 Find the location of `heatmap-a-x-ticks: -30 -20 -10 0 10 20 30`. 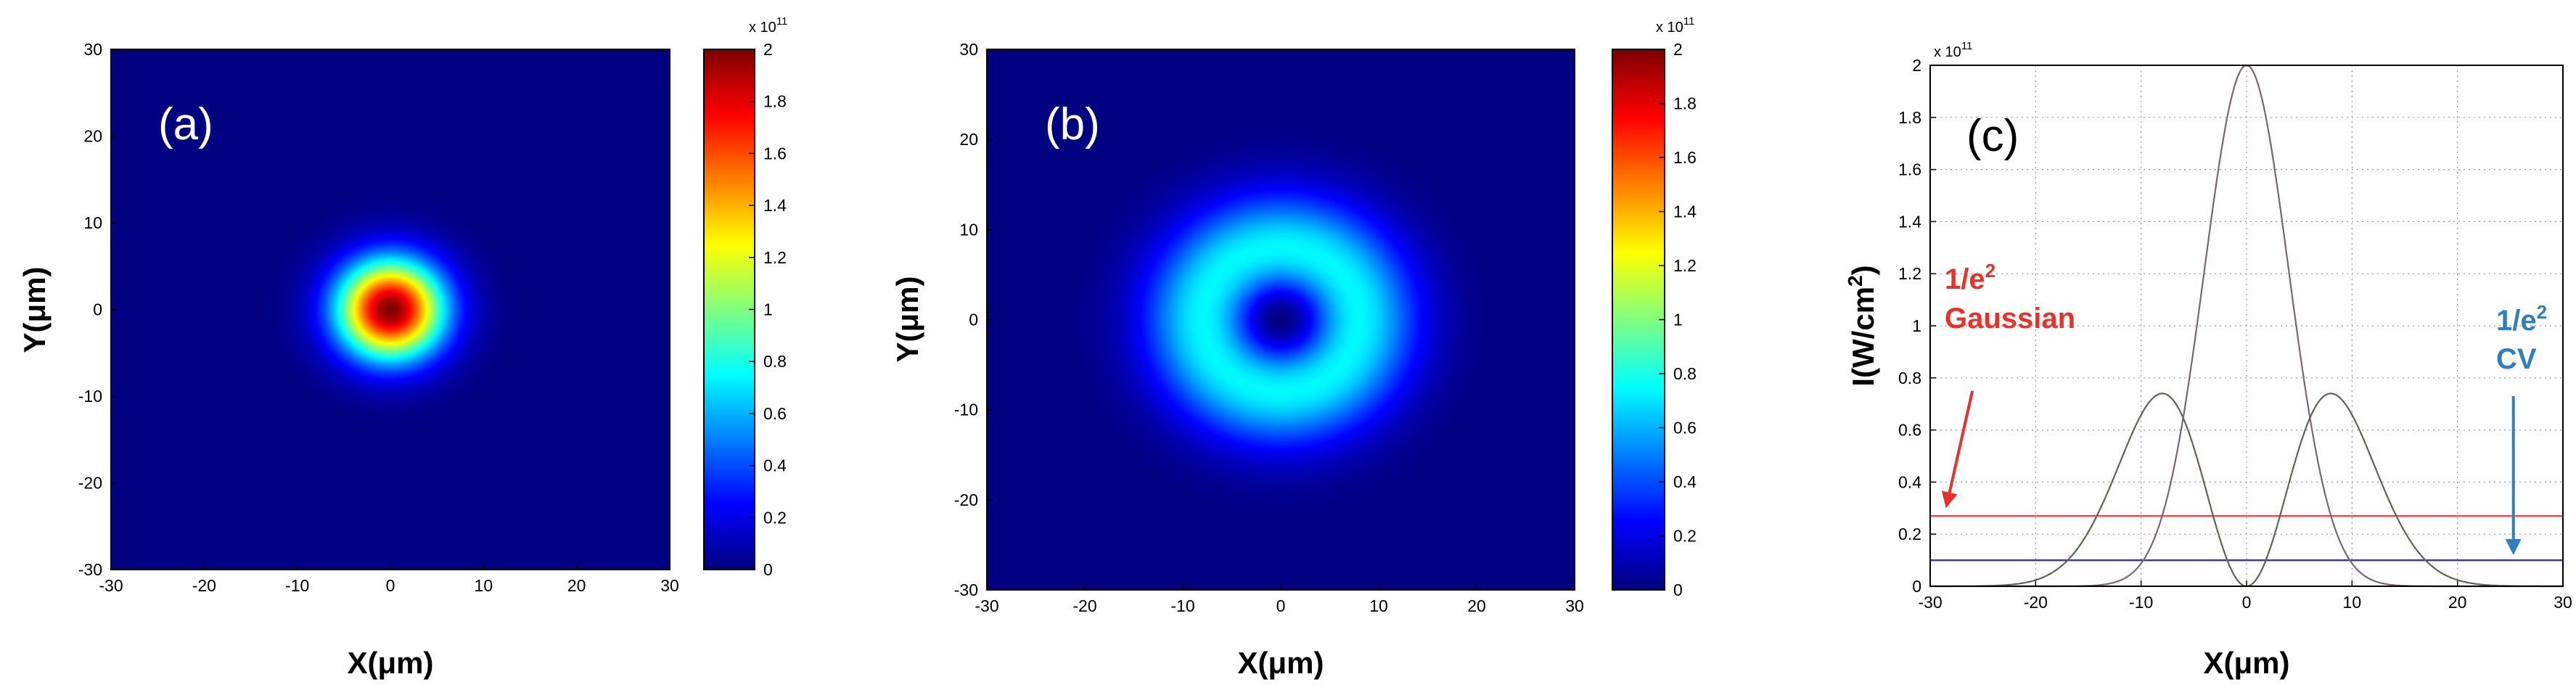

heatmap-a-x-ticks: -30 -20 -10 0 10 20 30 is located at coordinates (389, 579).